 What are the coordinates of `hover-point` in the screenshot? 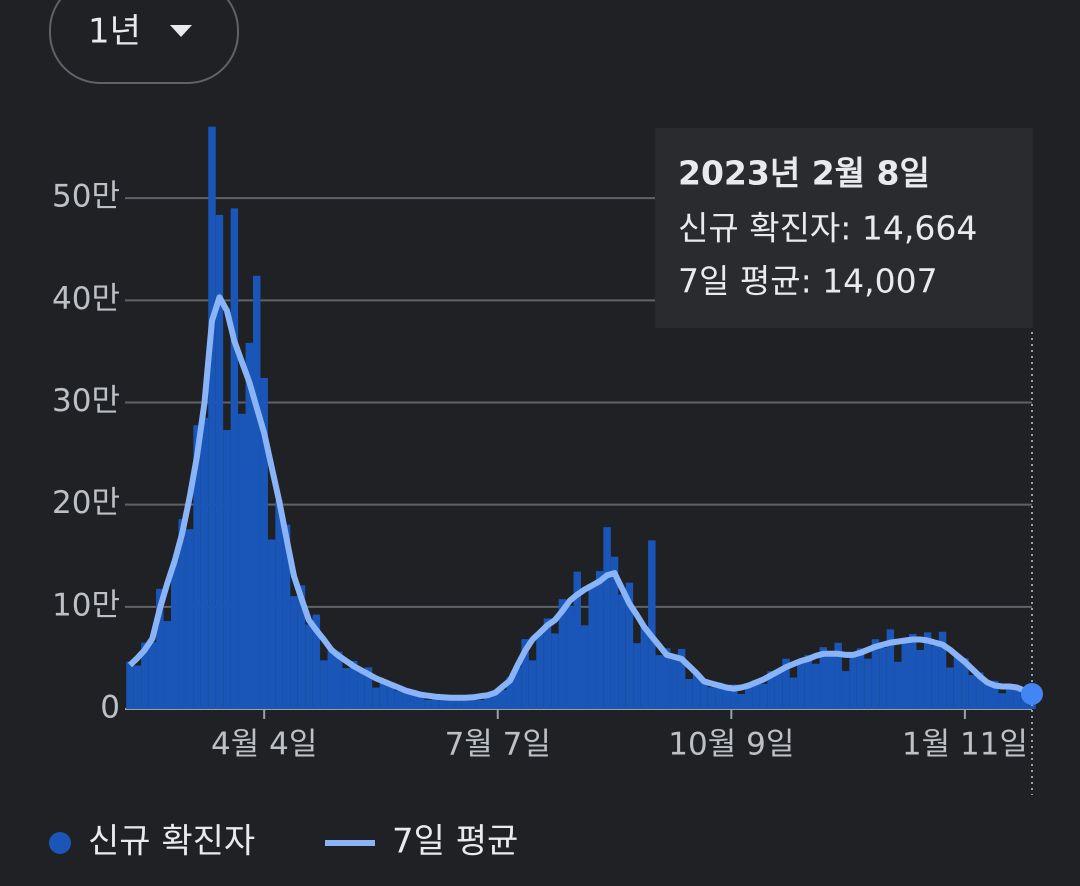 It's located at (1032, 694).